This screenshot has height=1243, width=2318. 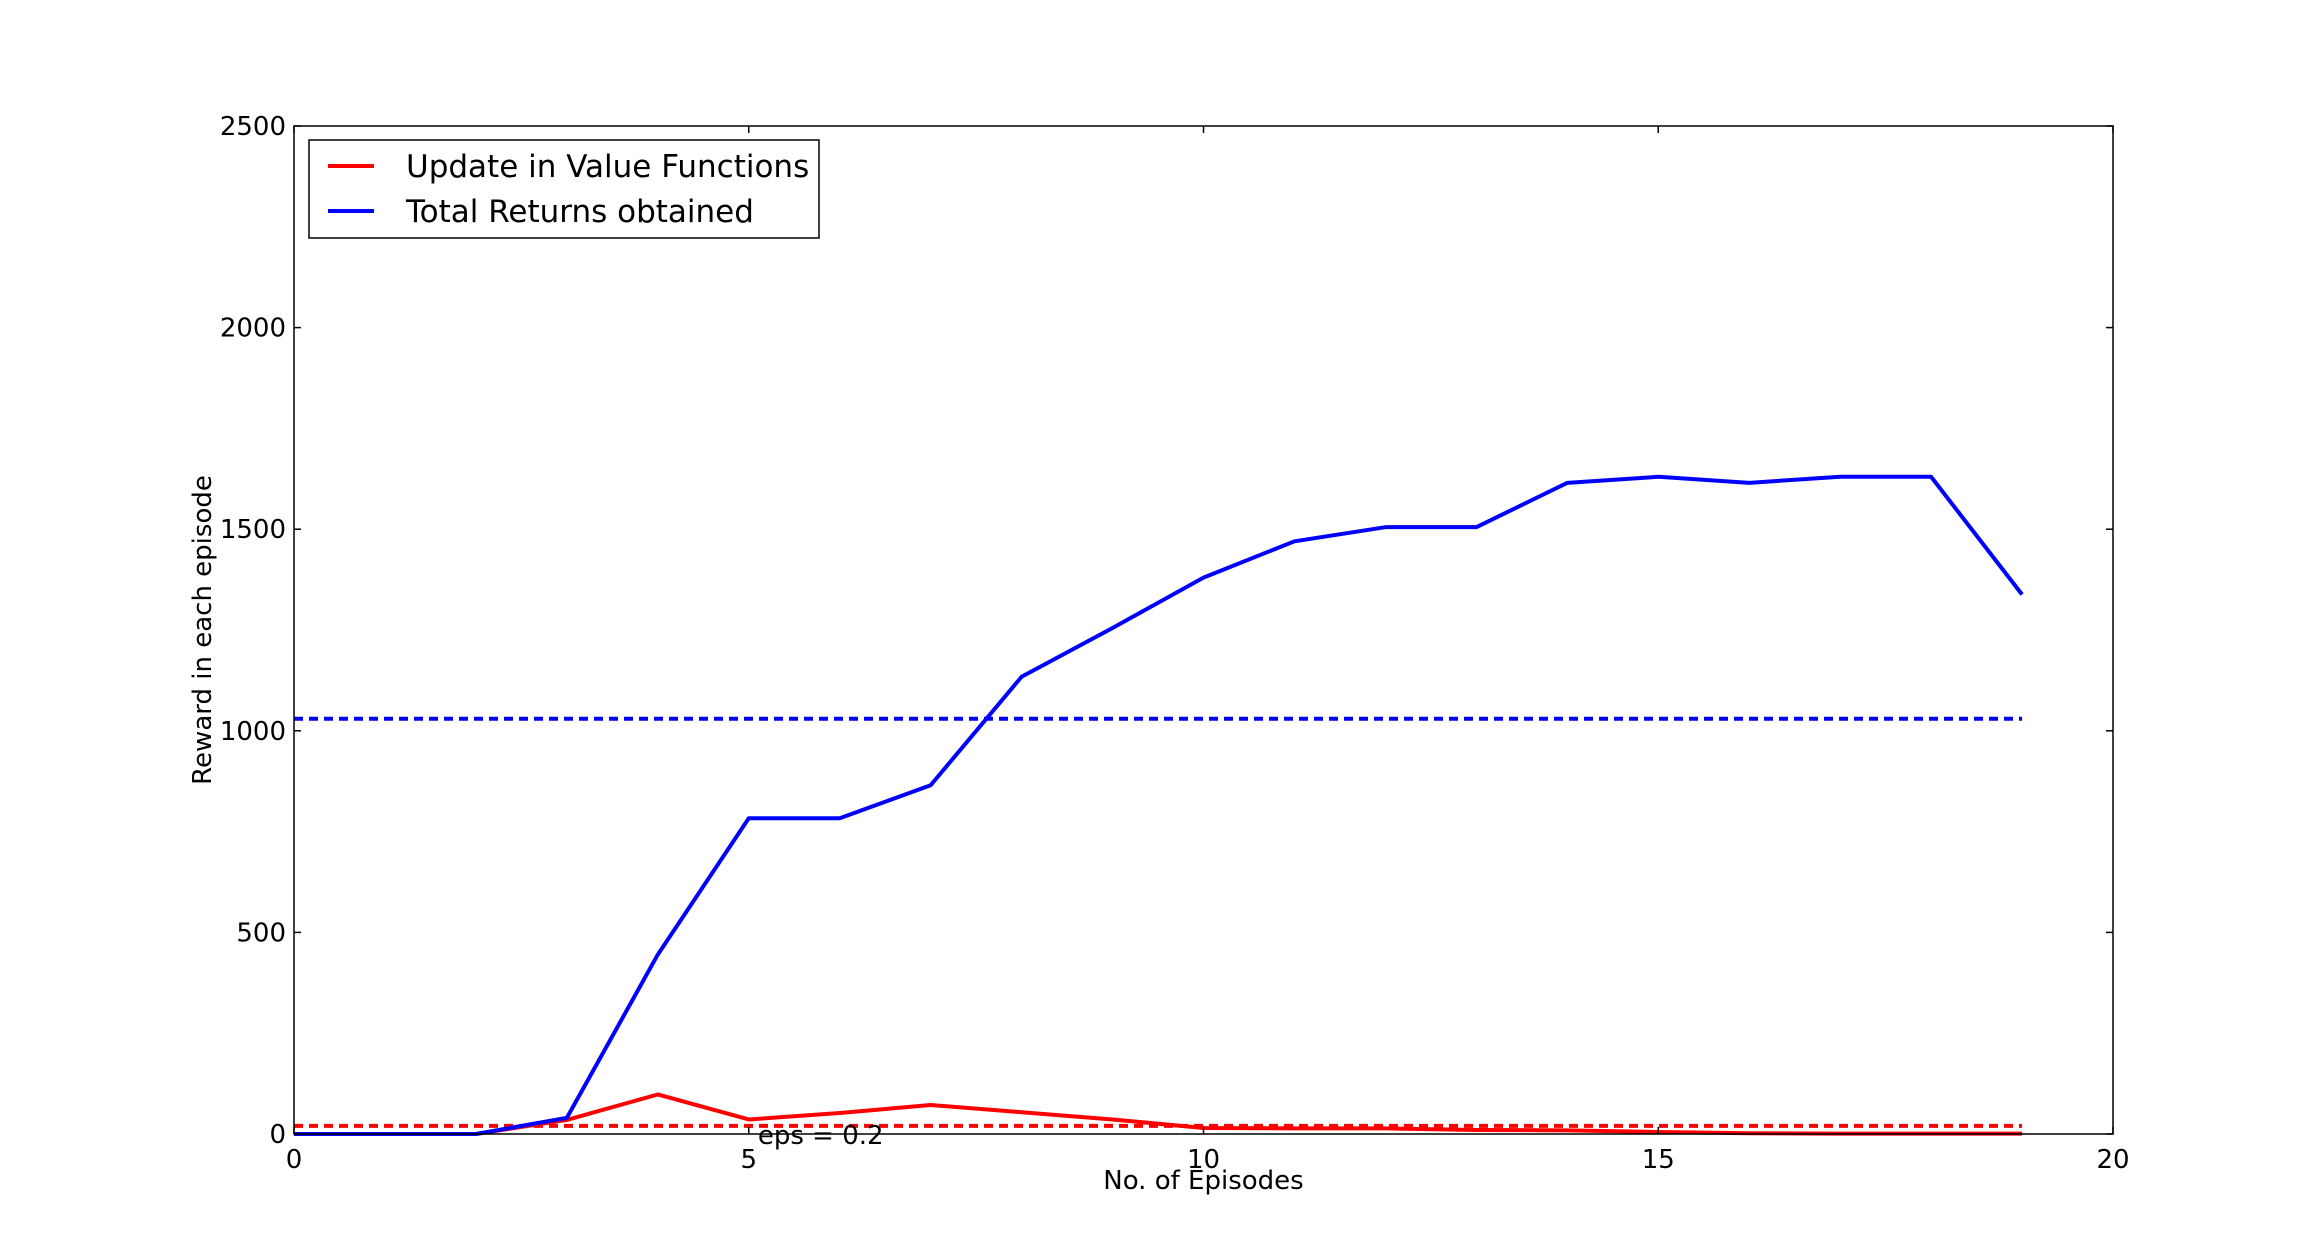 I want to click on x-tick-label: 15, so click(x=1658, y=1160).